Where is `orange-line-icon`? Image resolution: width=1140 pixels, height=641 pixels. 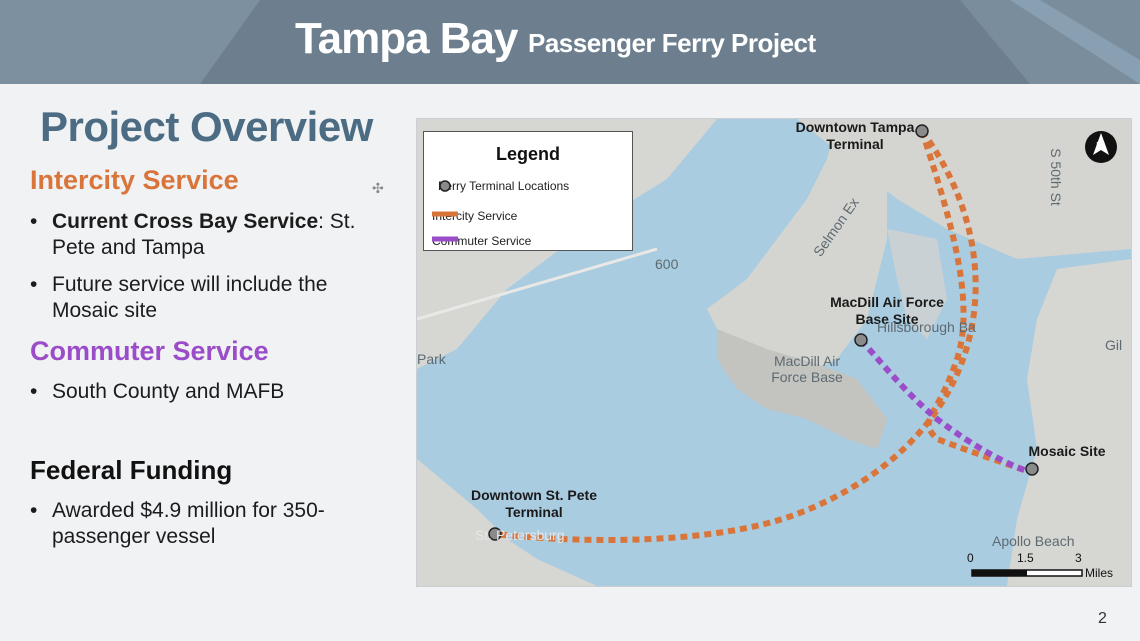 orange-line-icon is located at coordinates (445, 214).